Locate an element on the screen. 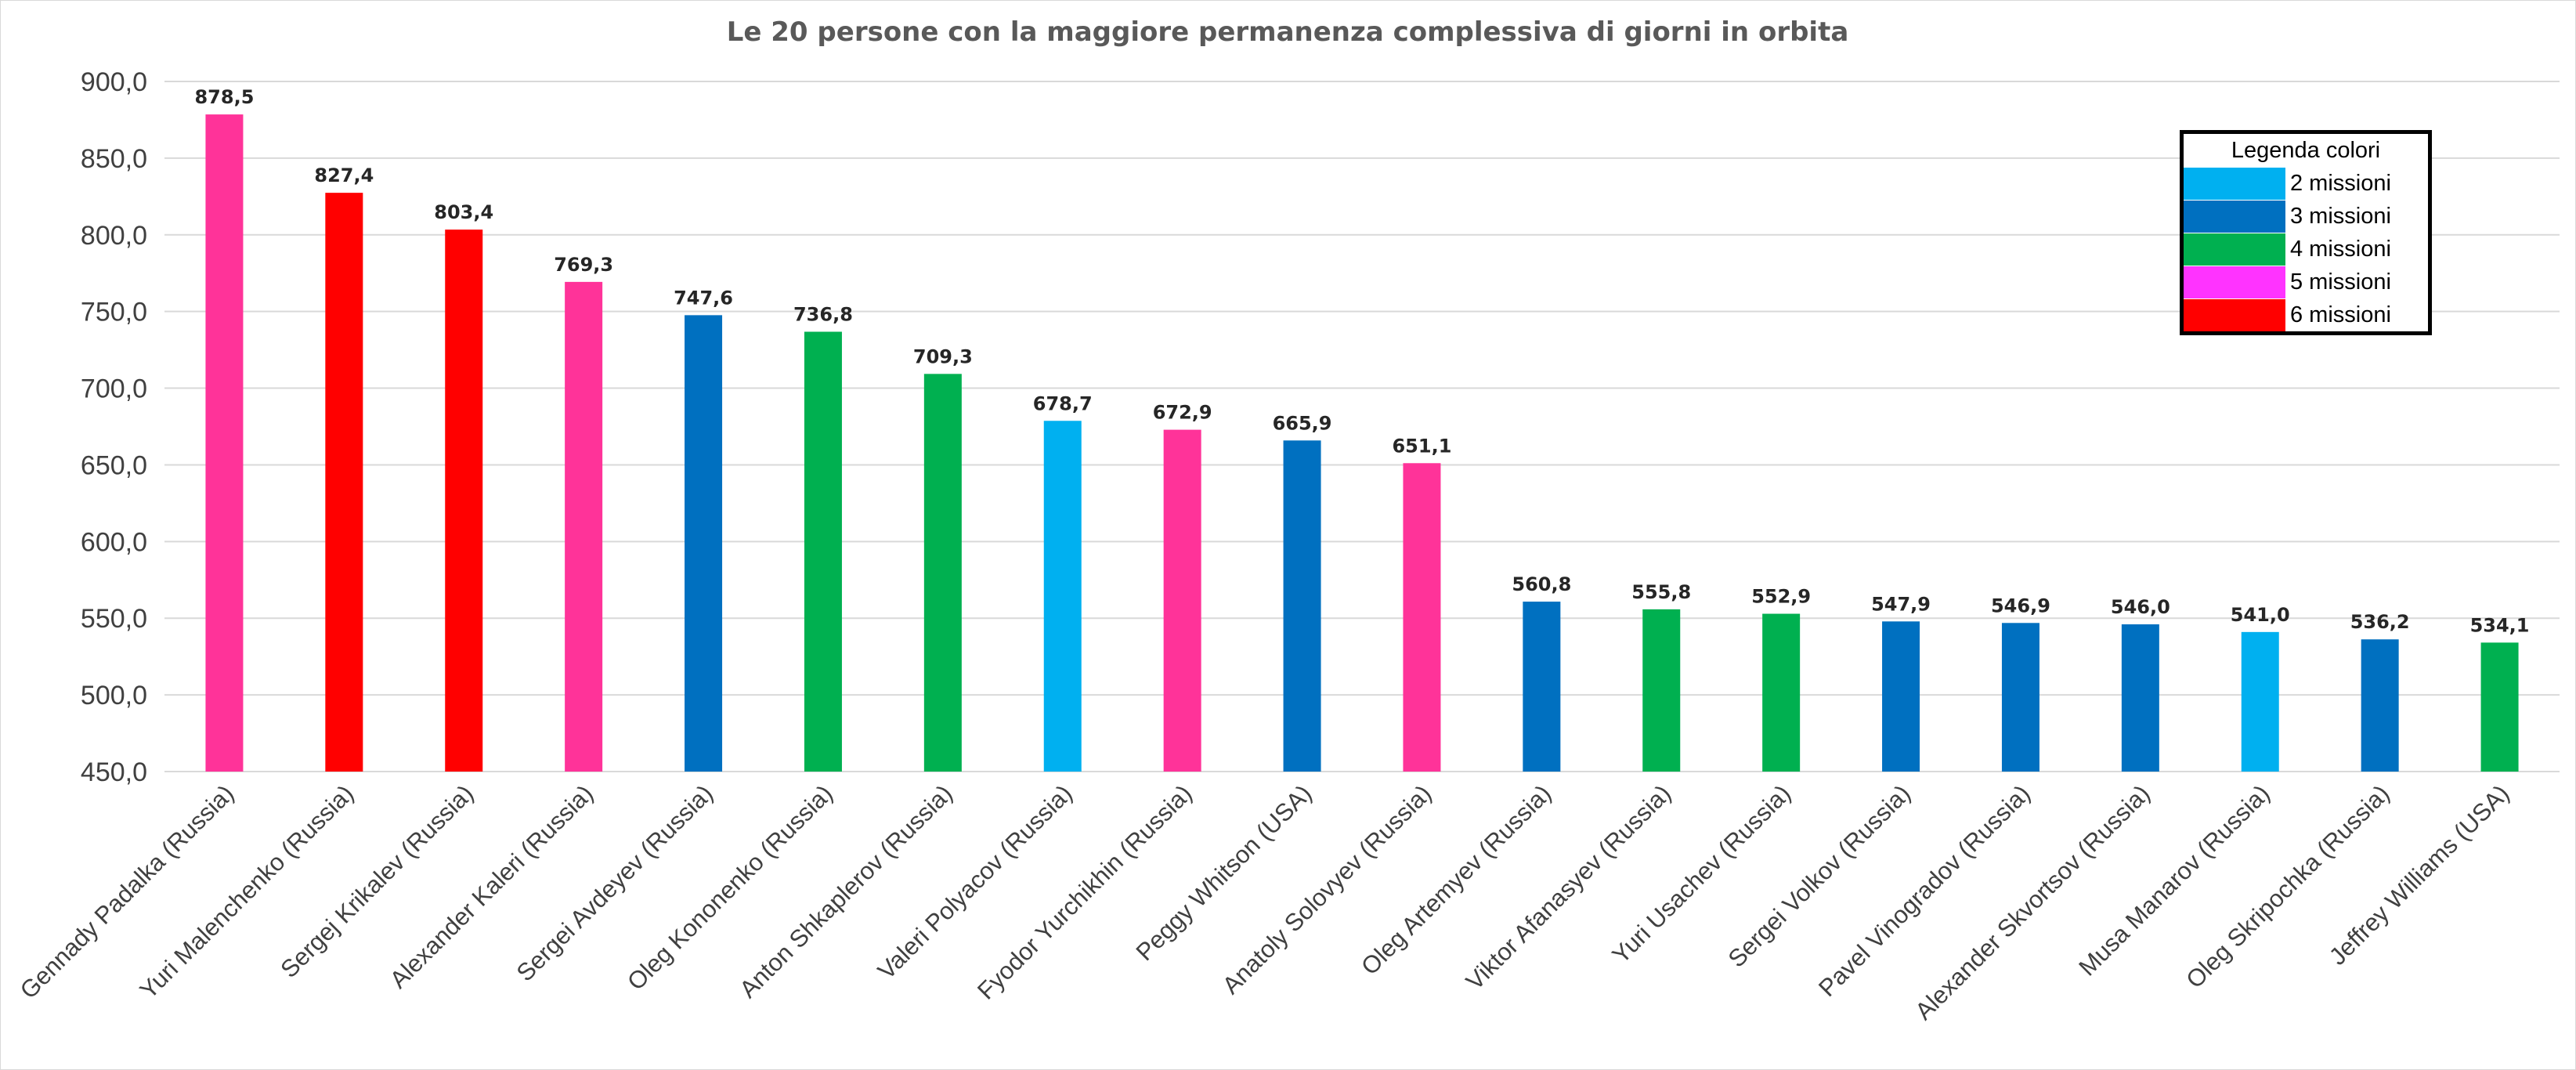 This screenshot has width=2576, height=1070. x-tick-label: Fyodor Yurchikhin (Russia) is located at coordinates (1084, 891).